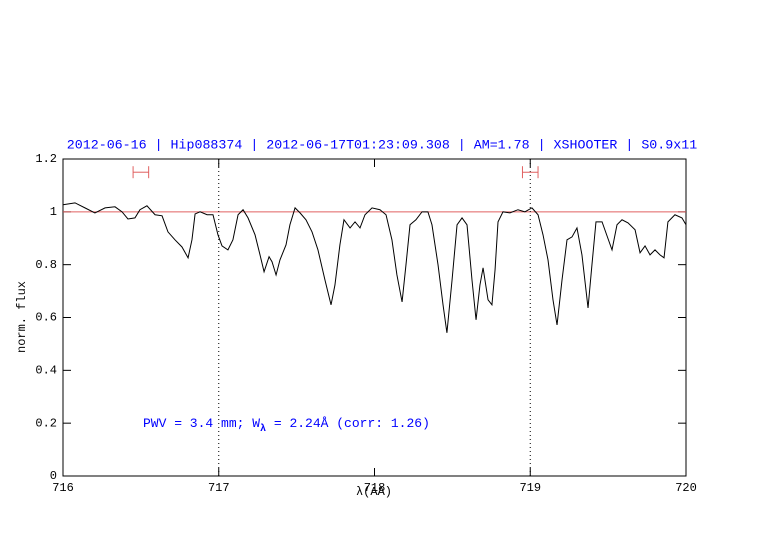 The image size is (782, 542). I want to click on y-tick-label: 0.6, so click(46, 318).